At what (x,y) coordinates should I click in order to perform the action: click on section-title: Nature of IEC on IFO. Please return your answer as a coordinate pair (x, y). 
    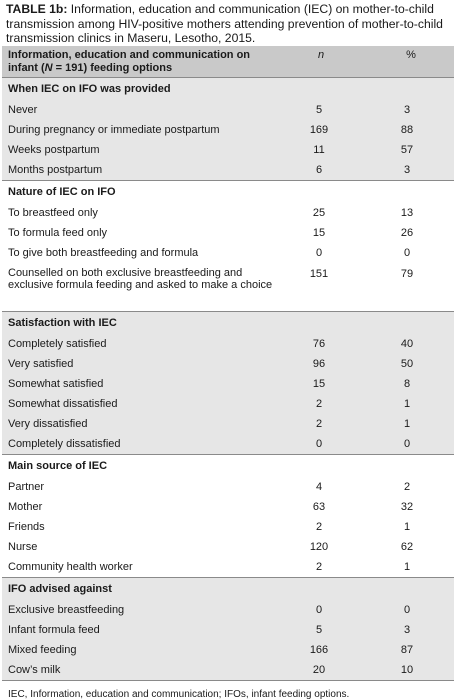
    Looking at the image, I should click on (228, 191).